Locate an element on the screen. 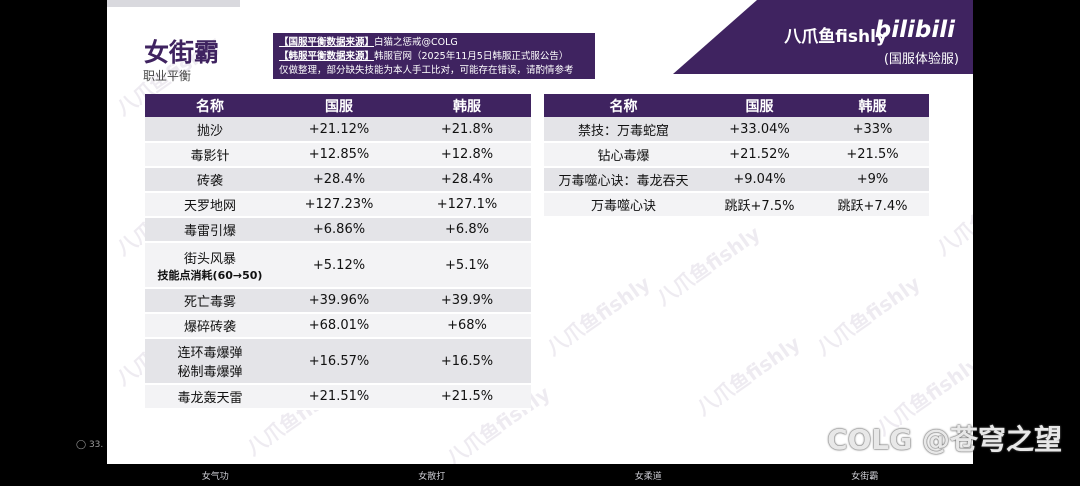 This screenshot has height=486, width=1080. skill-name-cell: 万毒噬心诀 is located at coordinates (623, 205).